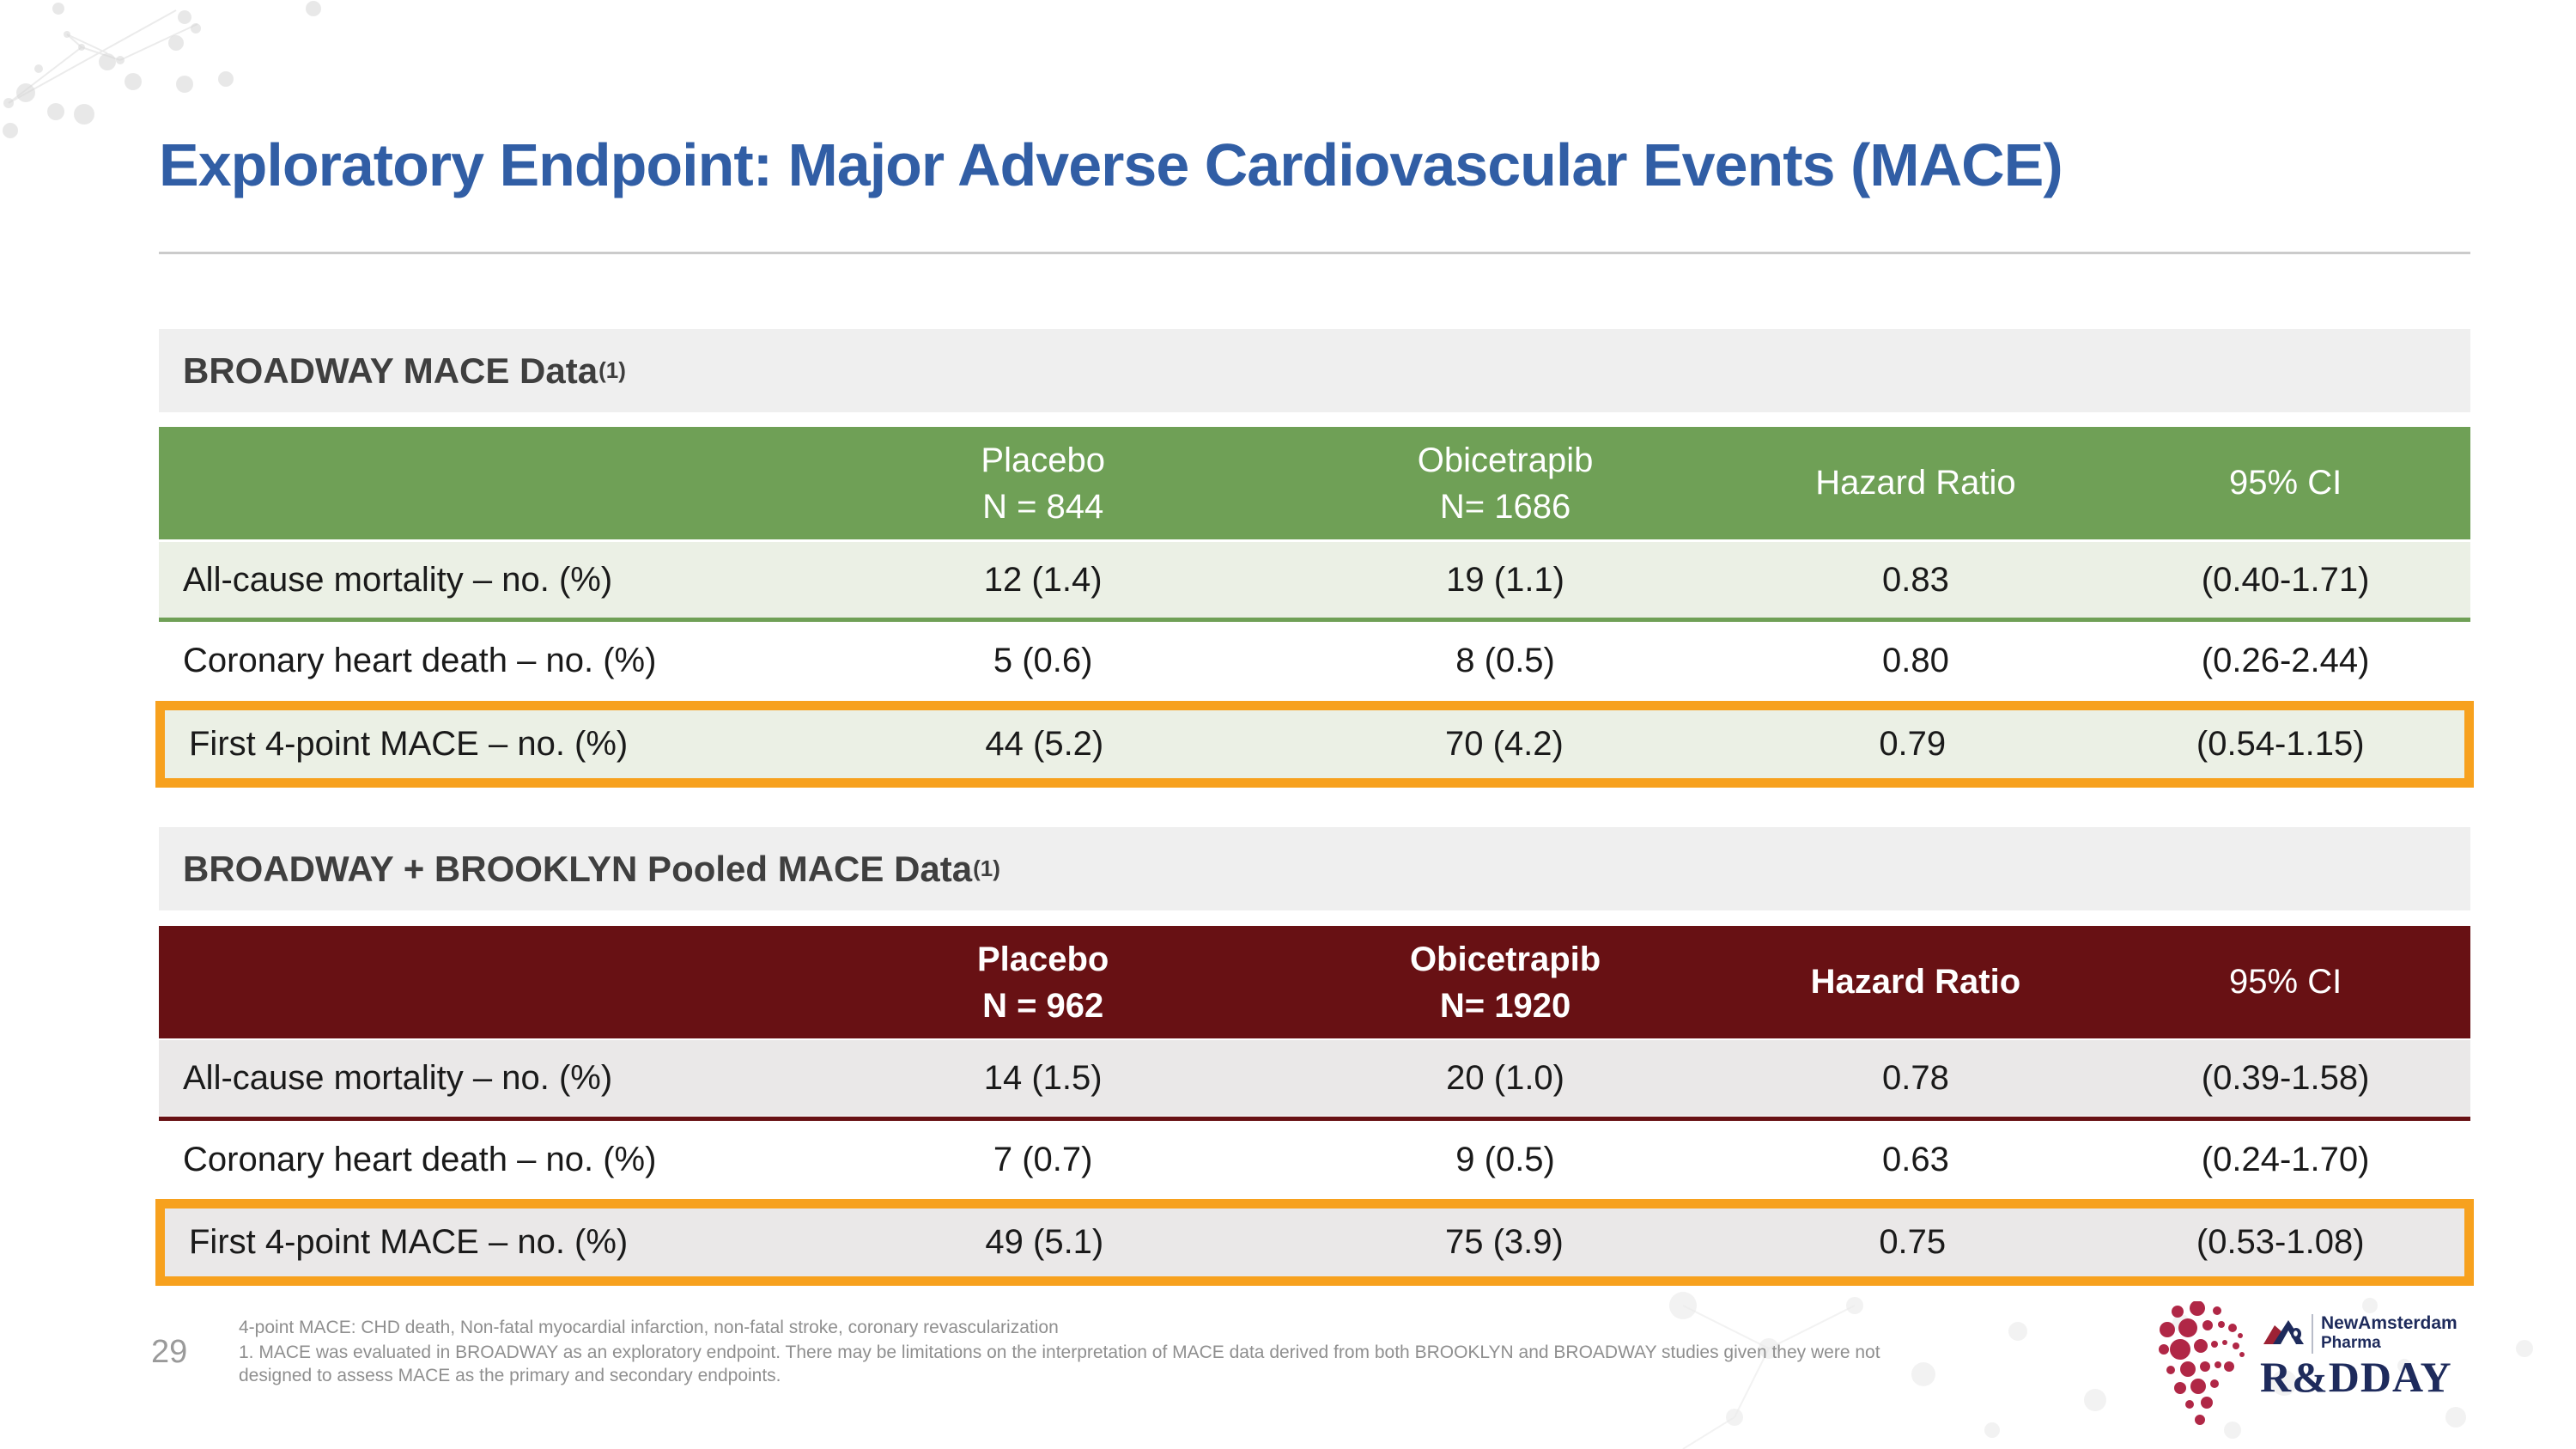 This screenshot has width=2576, height=1449. I want to click on table2-header-obicetrapib: Obicetrapib N= 1920, so click(1505, 982).